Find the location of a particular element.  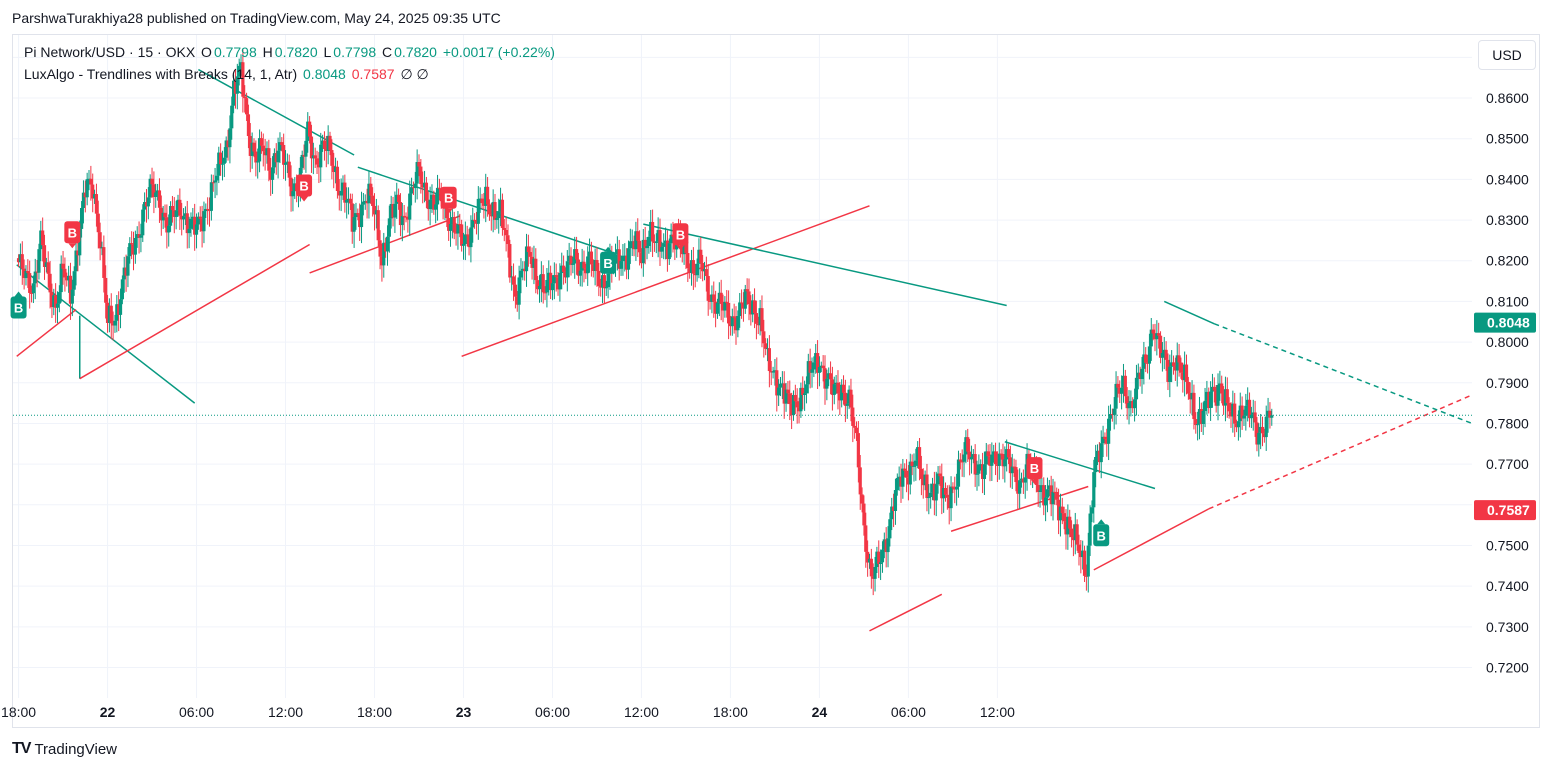

y-tick-label: 0.7900 is located at coordinates (1507, 383).